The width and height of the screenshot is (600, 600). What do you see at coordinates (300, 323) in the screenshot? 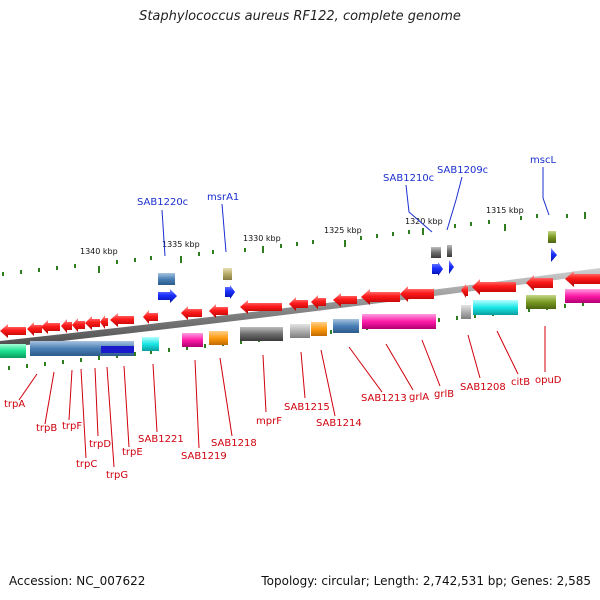
I see `reverse-cog-boxes` at bounding box center [300, 323].